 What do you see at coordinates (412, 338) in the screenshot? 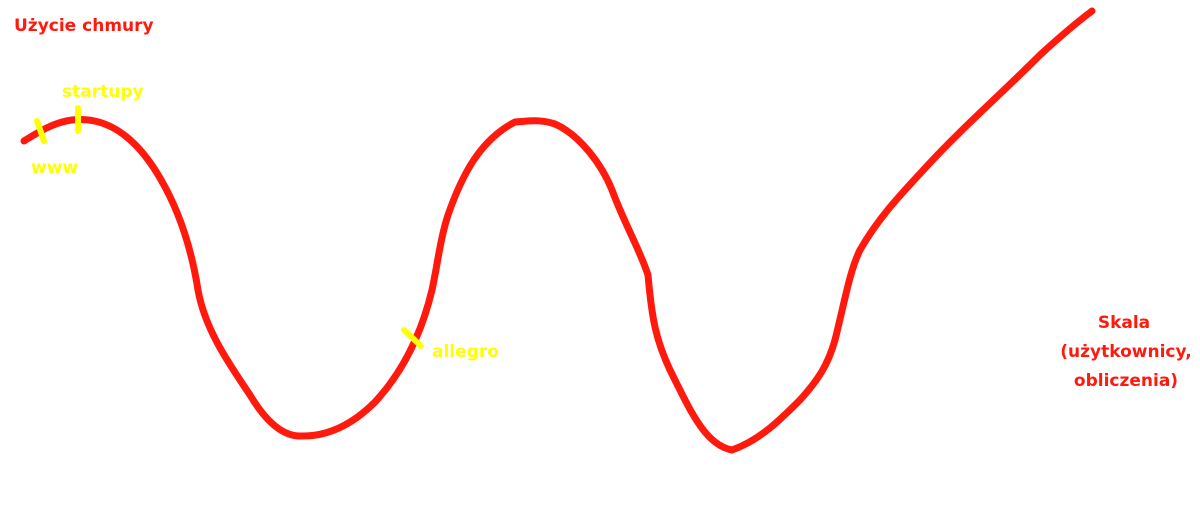
I see `marker-allegro-tick` at bounding box center [412, 338].